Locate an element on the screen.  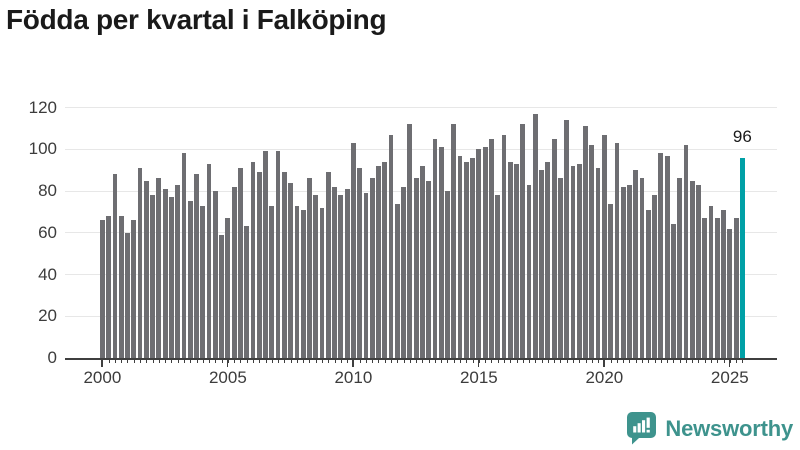
y-axis-label: 100 is located at coordinates (42, 149).